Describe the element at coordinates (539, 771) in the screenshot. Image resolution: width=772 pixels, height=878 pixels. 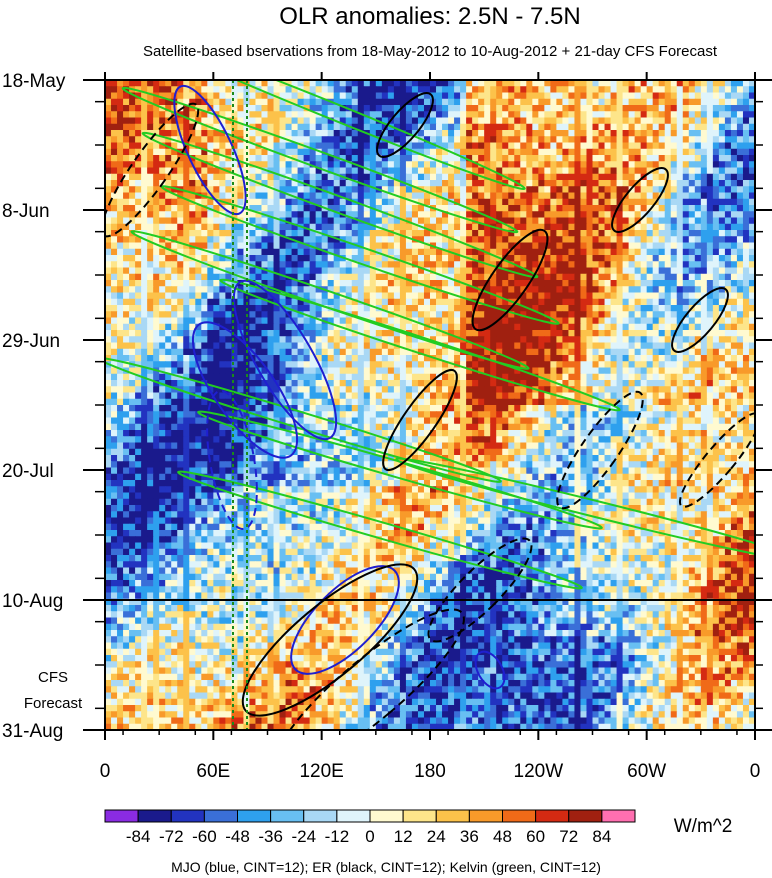
I see `x-tick-label: 120W` at that location.